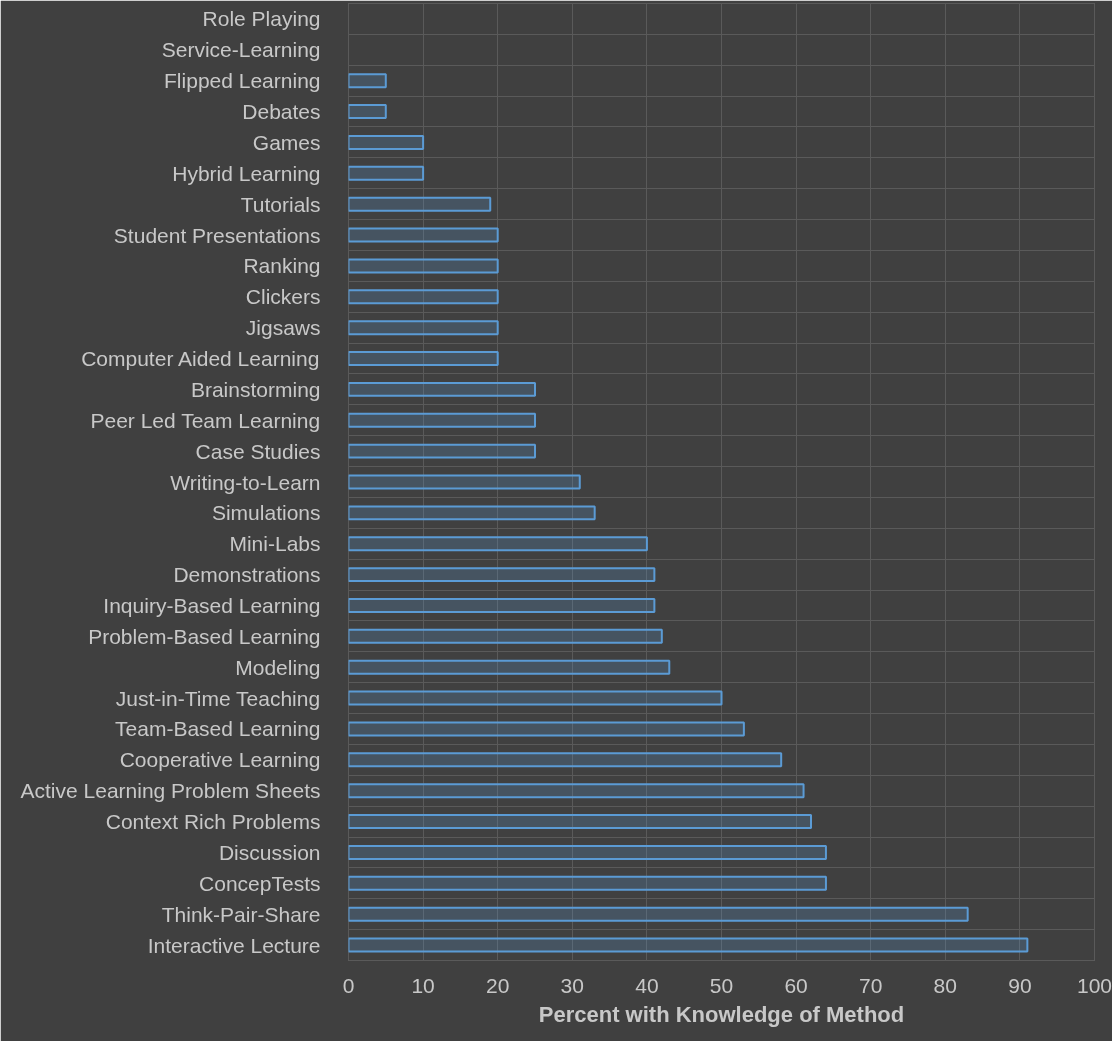 Image resolution: width=1112 pixels, height=1041 pixels. I want to click on y-tick-label: Case Studies, so click(258, 451).